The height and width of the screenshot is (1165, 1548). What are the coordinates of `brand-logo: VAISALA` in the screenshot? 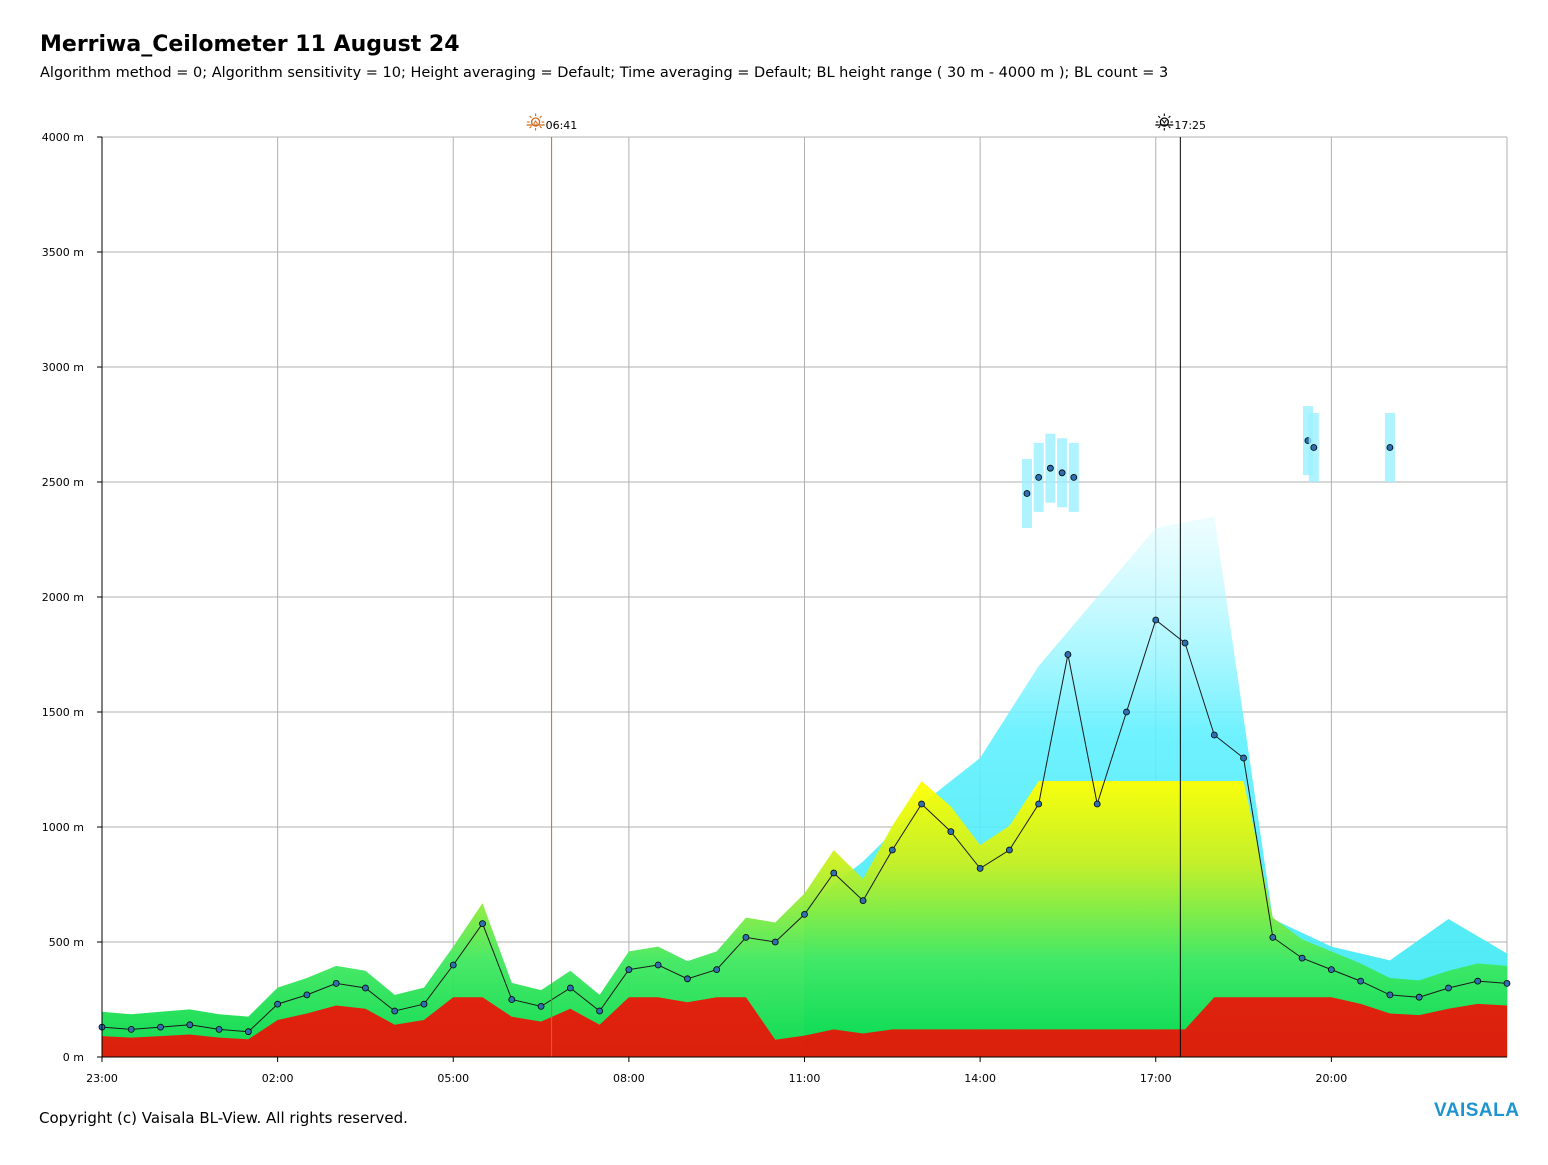 It's located at (1477, 1110).